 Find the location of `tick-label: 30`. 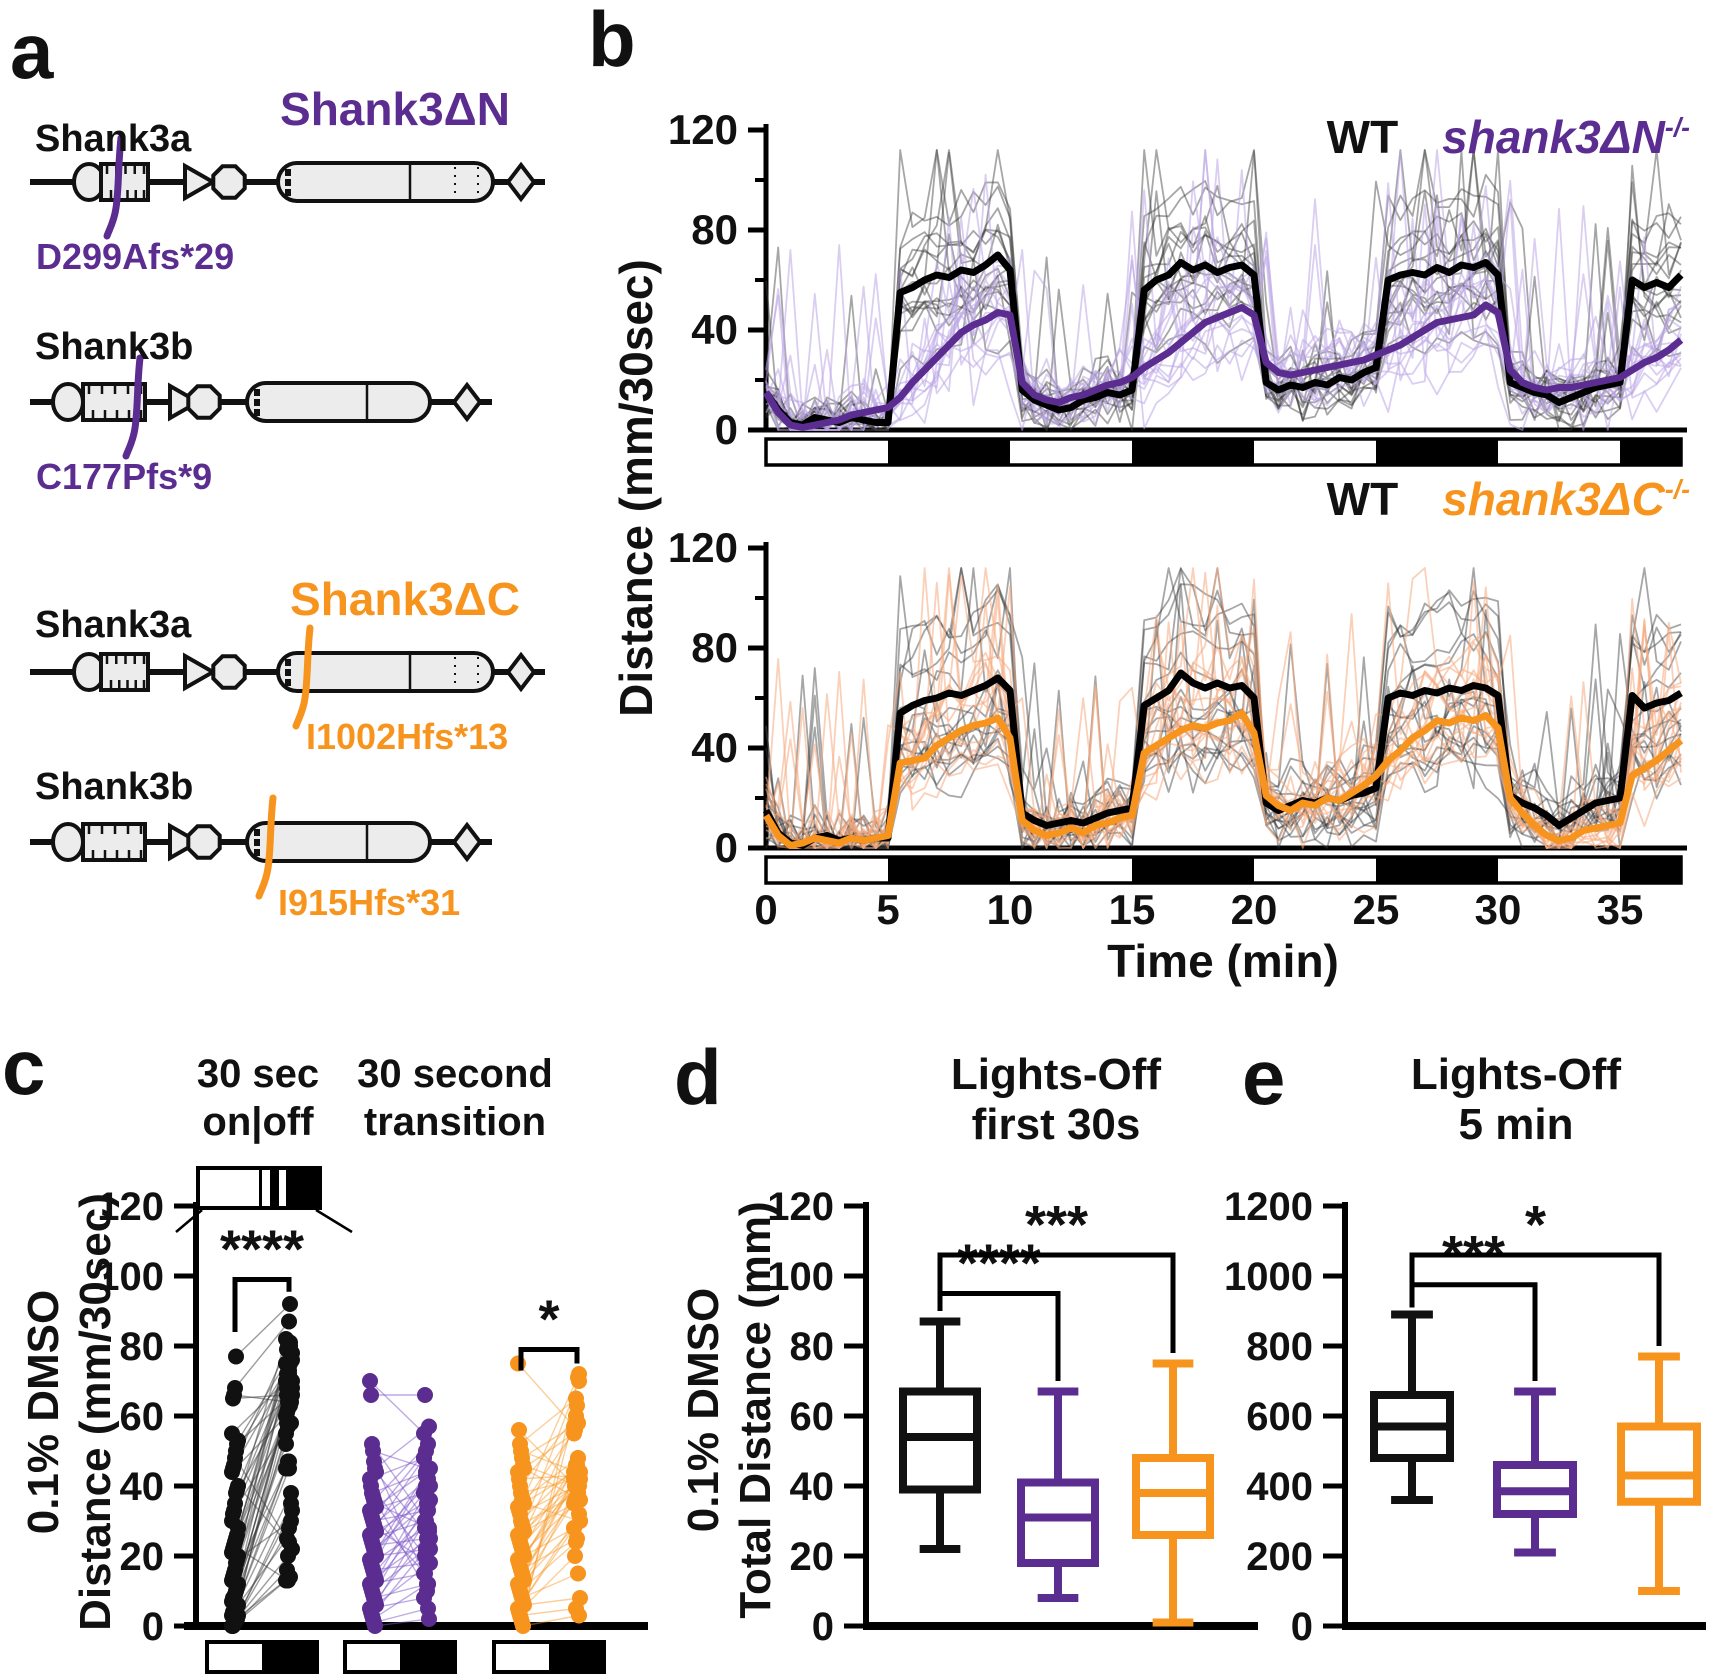

tick-label: 30 is located at coordinates (1498, 909).